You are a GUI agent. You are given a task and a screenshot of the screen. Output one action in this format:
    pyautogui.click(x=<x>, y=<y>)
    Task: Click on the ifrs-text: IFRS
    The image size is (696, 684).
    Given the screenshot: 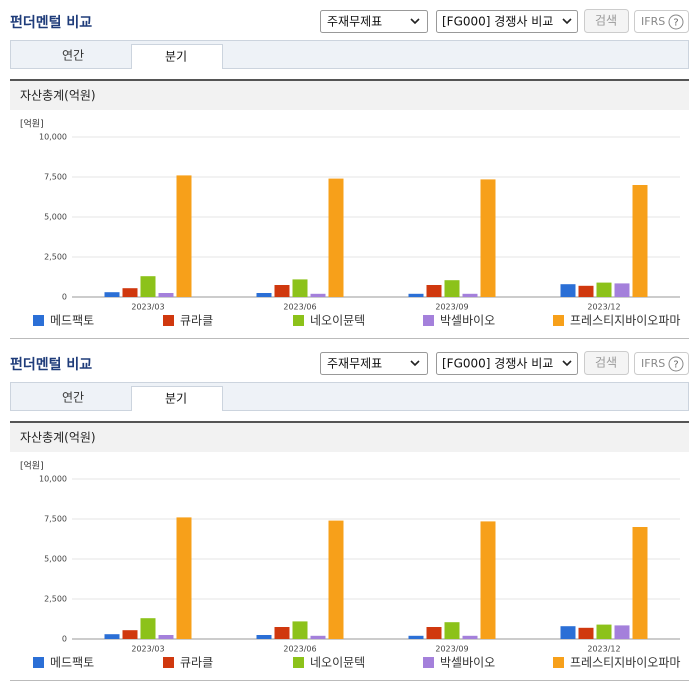 What is the action you would take?
    pyautogui.click(x=653, y=21)
    